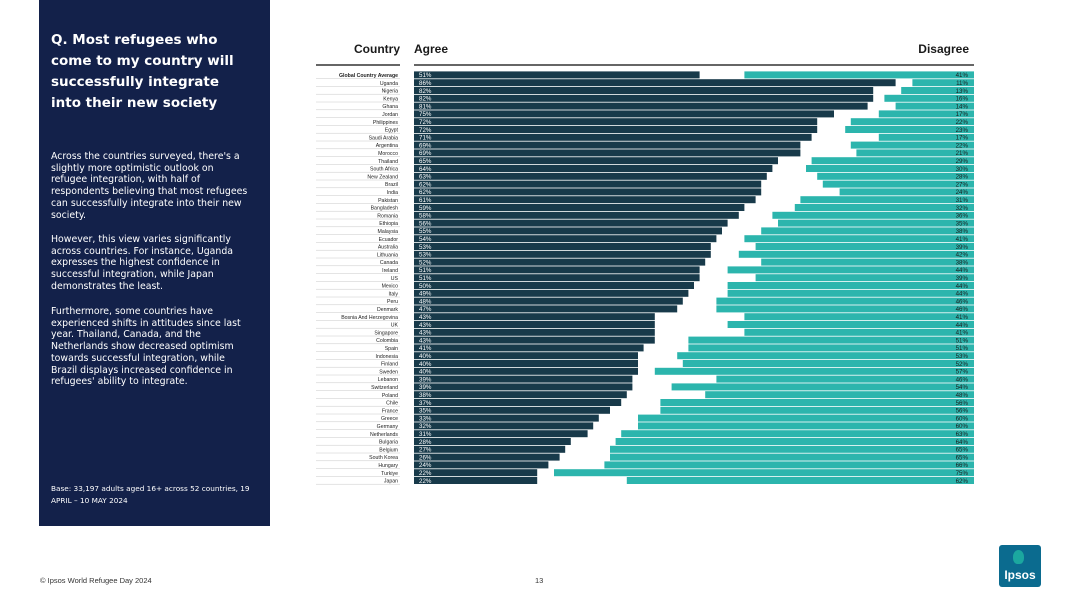  What do you see at coordinates (962, 177) in the screenshot?
I see `disagree-value-label: 28%` at bounding box center [962, 177].